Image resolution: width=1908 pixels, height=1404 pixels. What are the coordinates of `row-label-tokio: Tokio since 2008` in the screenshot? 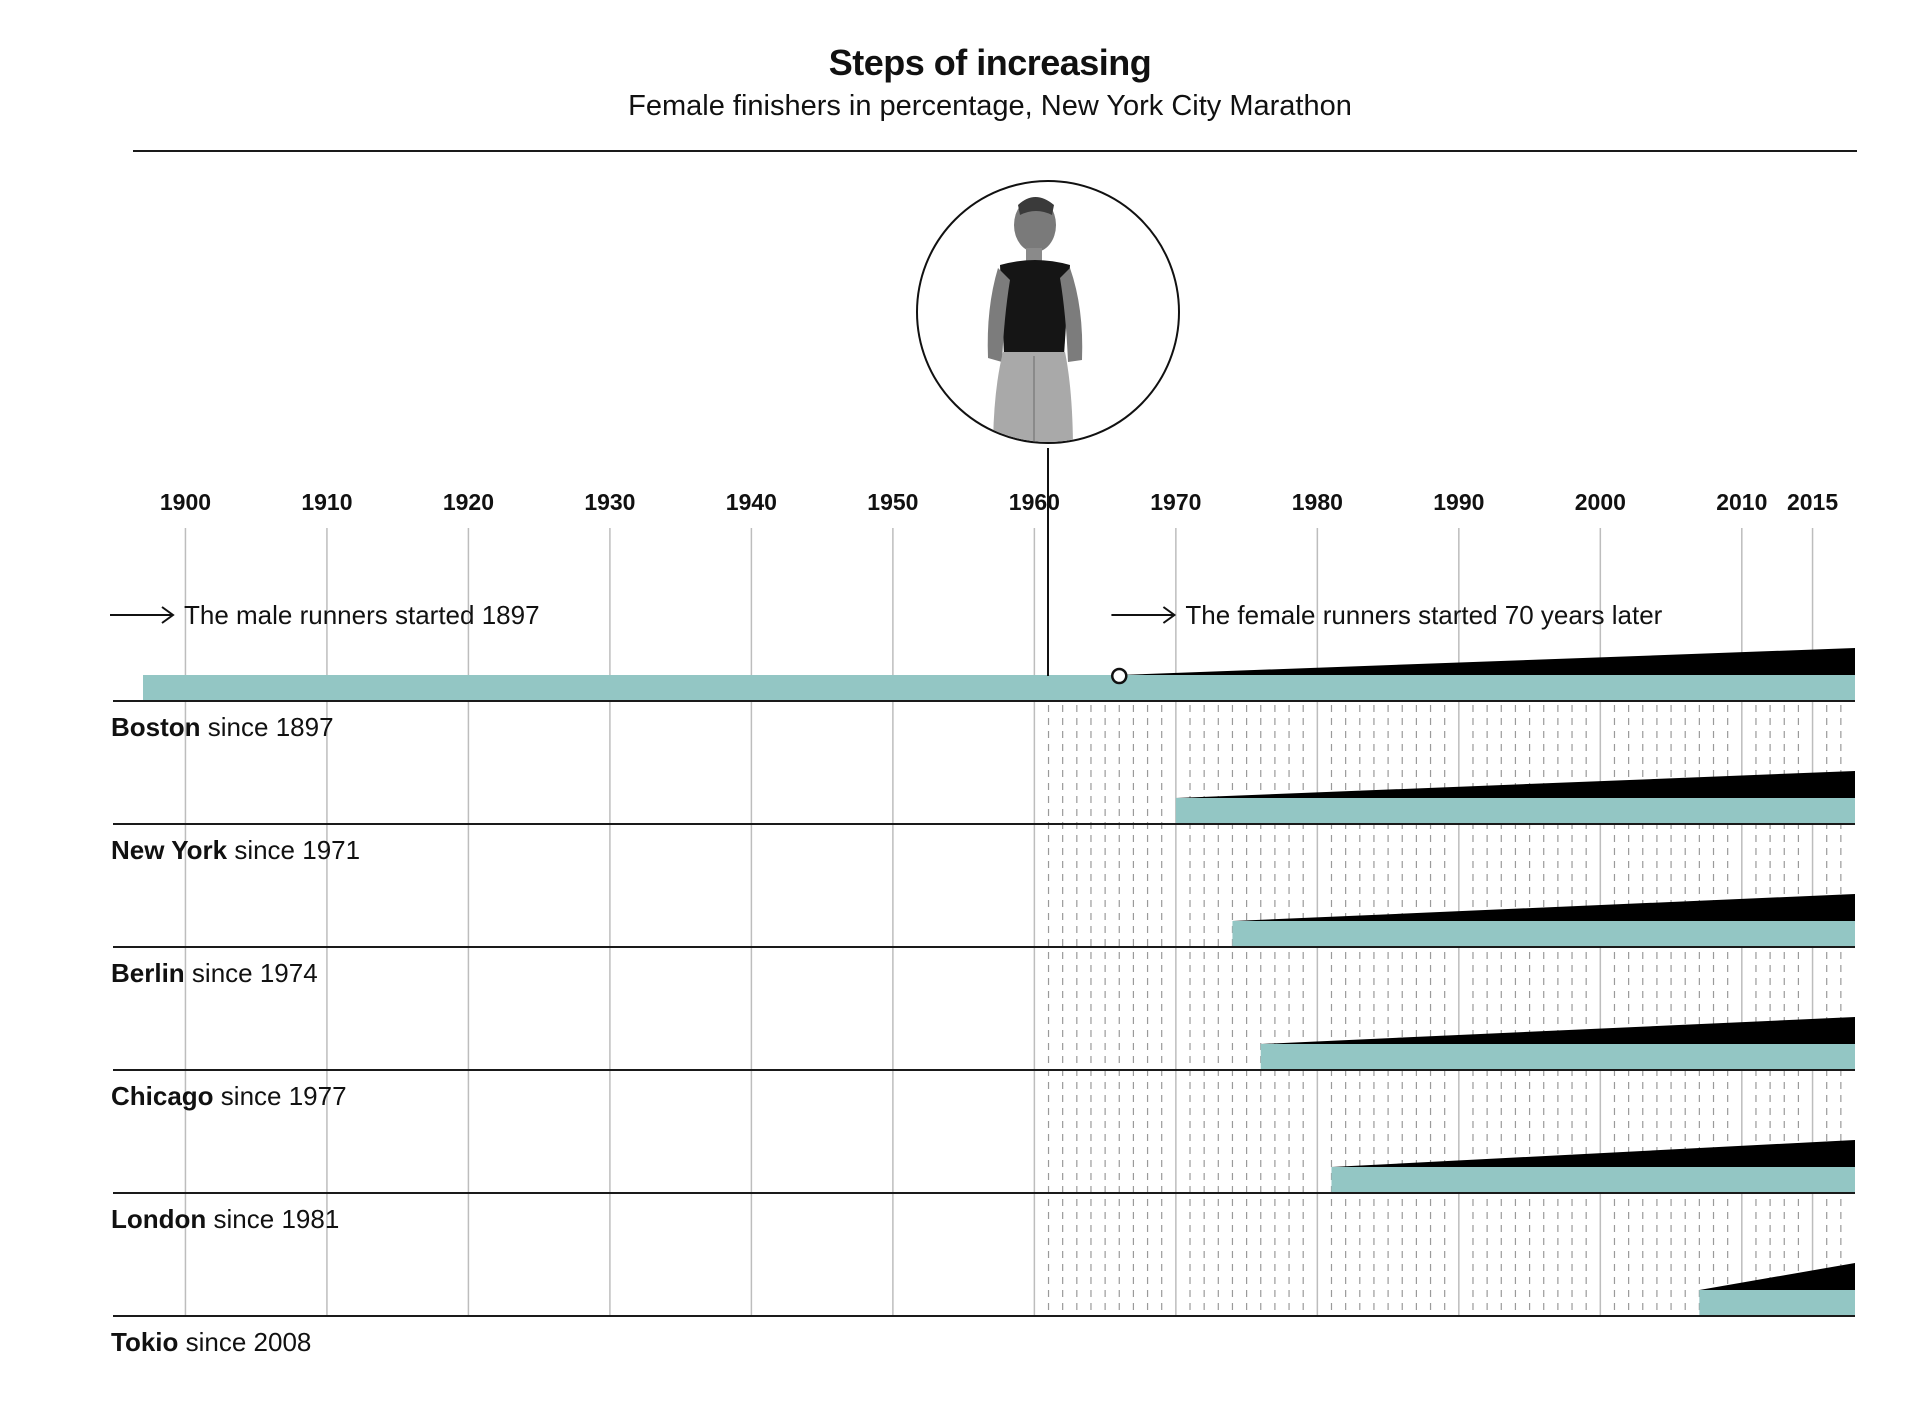 It's located at (211, 1342).